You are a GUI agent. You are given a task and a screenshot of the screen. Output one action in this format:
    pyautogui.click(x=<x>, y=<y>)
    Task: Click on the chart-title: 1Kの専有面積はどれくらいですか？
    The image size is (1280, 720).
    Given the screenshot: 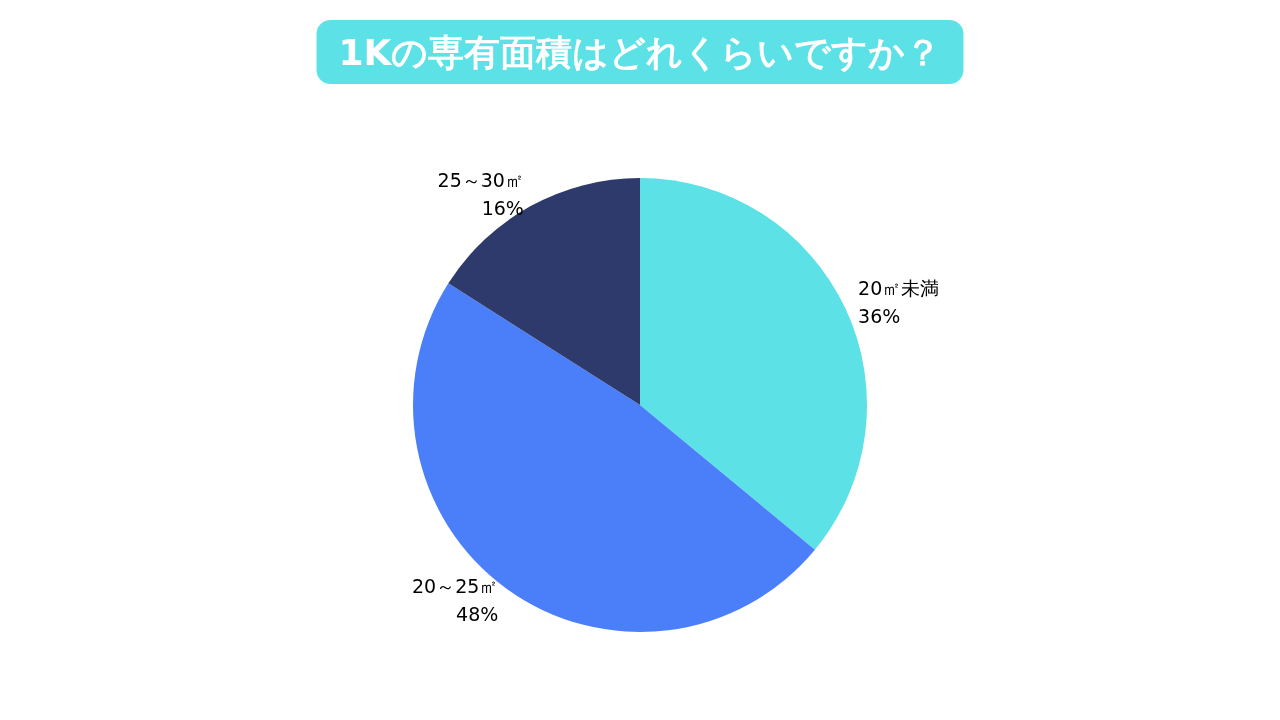 What is the action you would take?
    pyautogui.click(x=640, y=52)
    